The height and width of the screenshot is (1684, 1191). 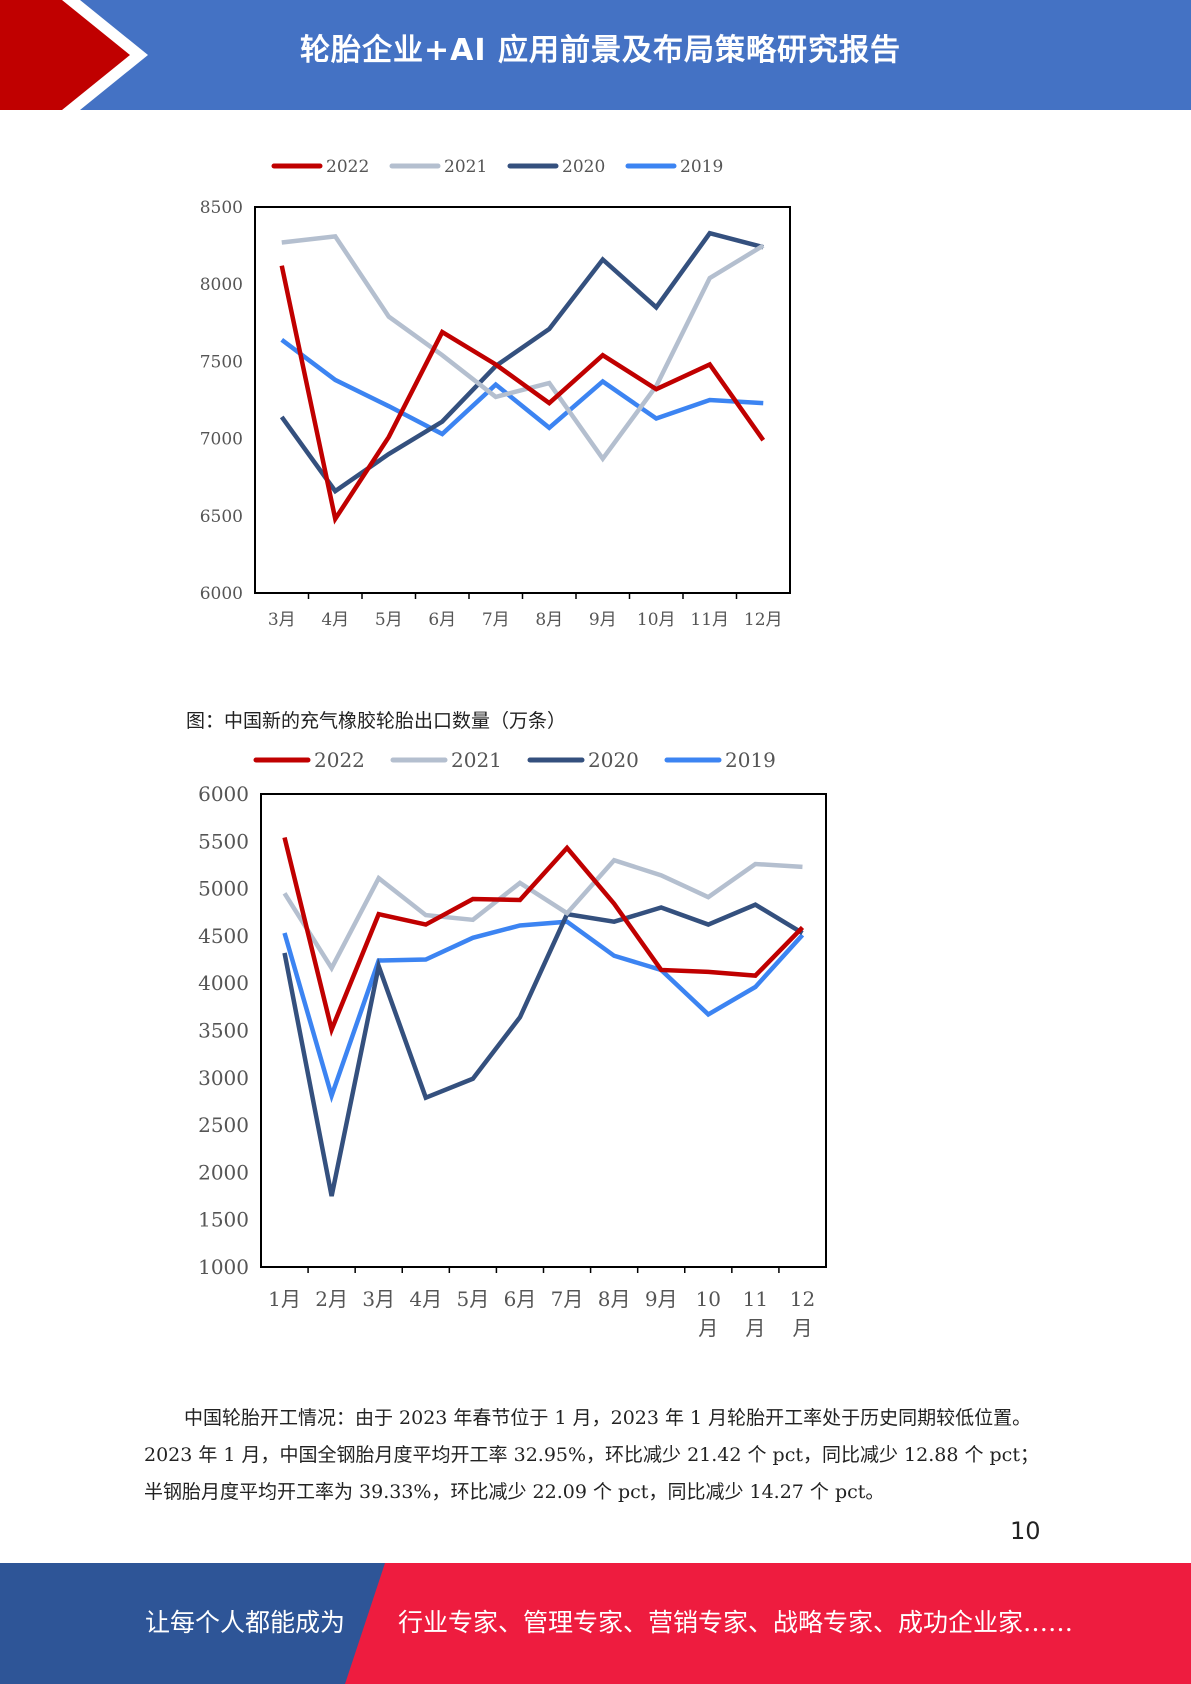 I want to click on chart-caption: 图：中国新的充气橡胶轮胎出口数量（万条）, so click(x=376, y=721).